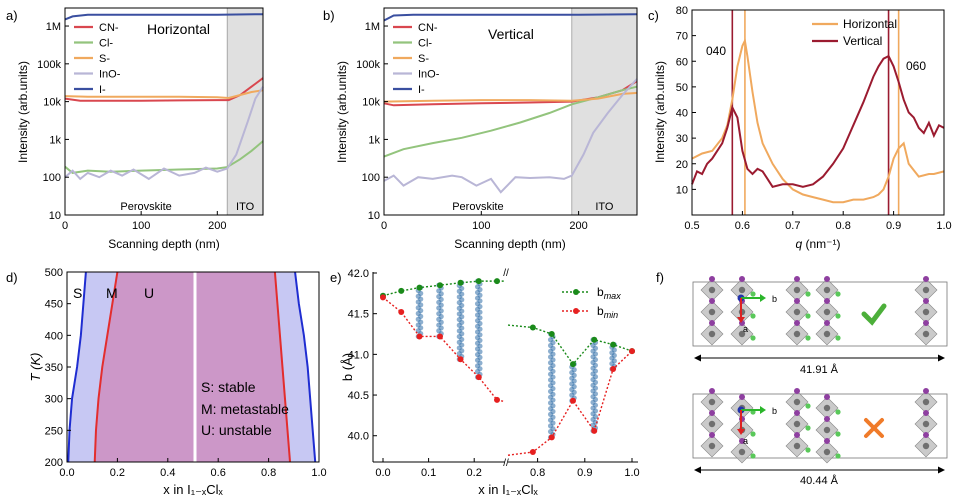 Image resolution: width=960 pixels, height=499 pixels. Describe the element at coordinates (428, 473) in the screenshot. I see `e-xtick-label: 0.1` at that location.